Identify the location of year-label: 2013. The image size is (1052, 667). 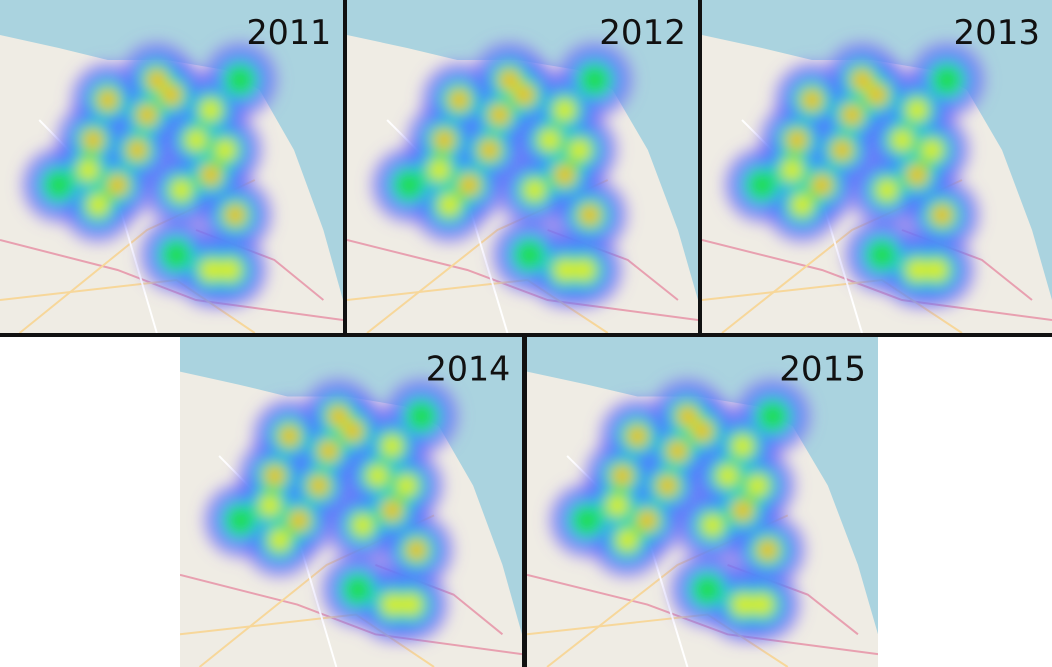
(996, 33).